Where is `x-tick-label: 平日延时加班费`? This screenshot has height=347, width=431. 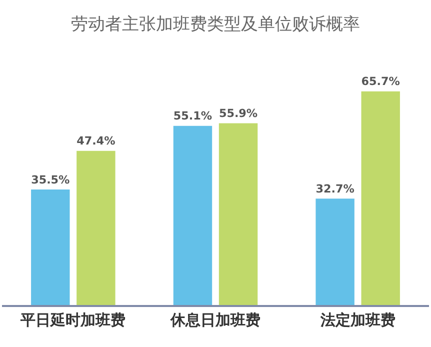 x-tick-label: 平日延时加班费 is located at coordinates (73, 319).